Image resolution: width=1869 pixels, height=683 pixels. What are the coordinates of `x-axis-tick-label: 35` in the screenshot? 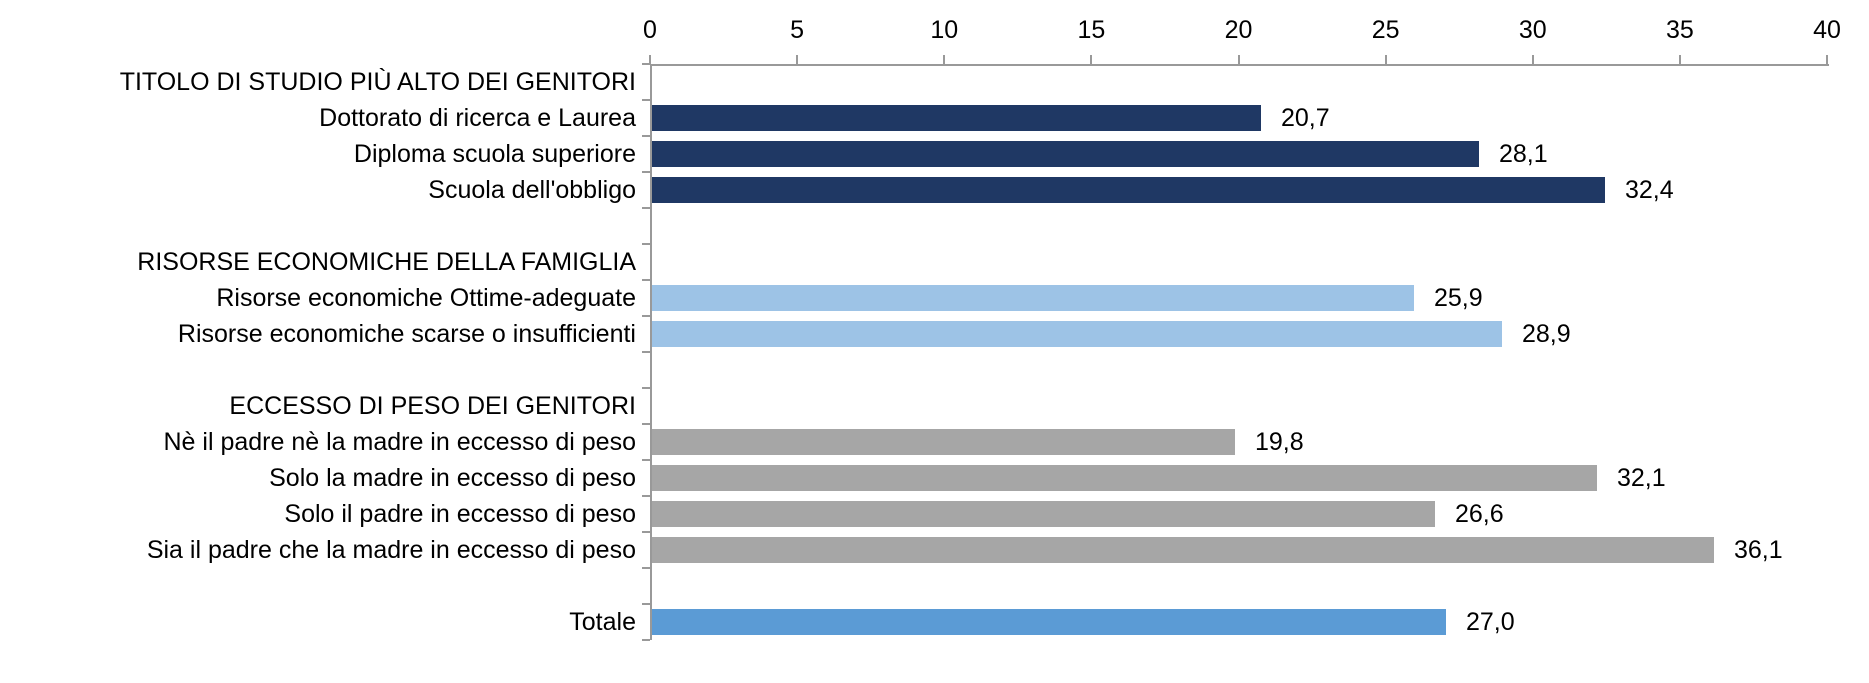 It's located at (1679, 30).